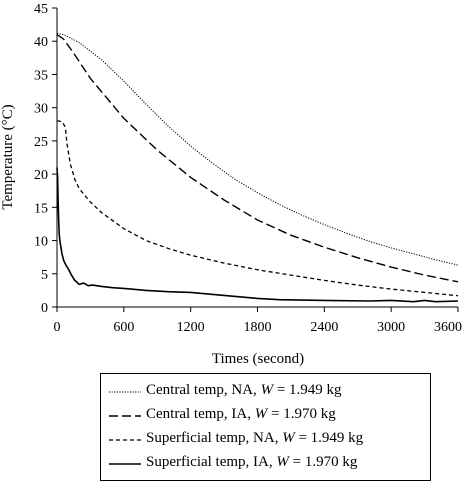 The image size is (474, 491). I want to click on legend-item: Central temp, IA, W = 1.970 kg, so click(265, 416).